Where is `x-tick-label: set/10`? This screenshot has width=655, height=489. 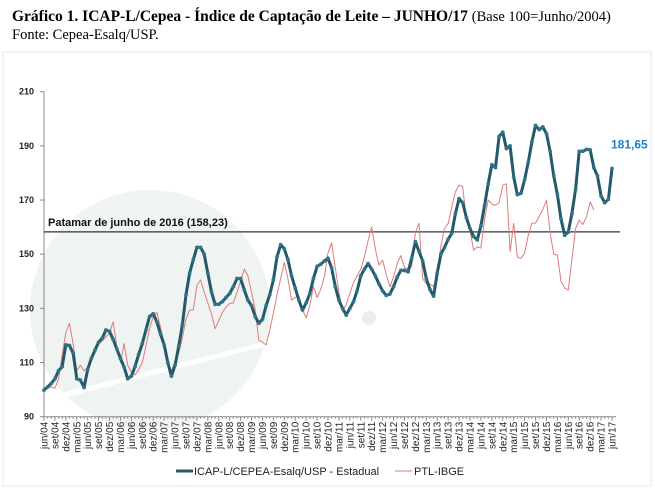
x-tick-label: set/10 is located at coordinates (318, 435).